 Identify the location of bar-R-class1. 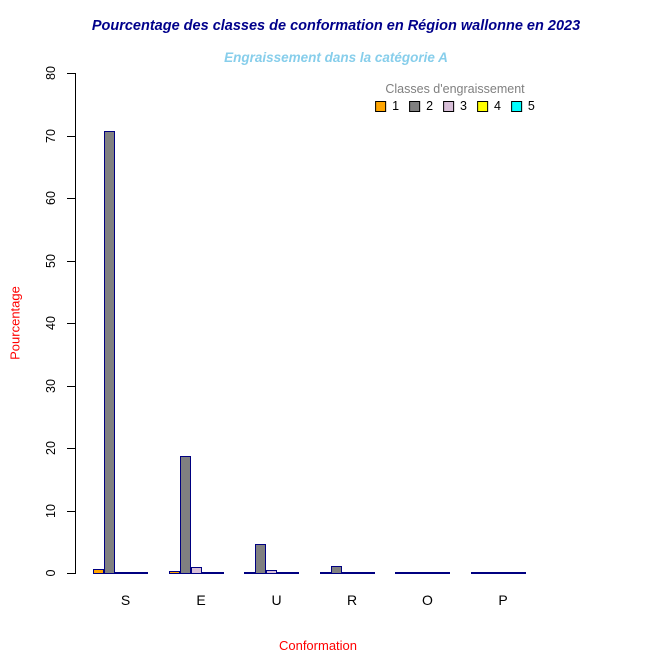
(325, 573).